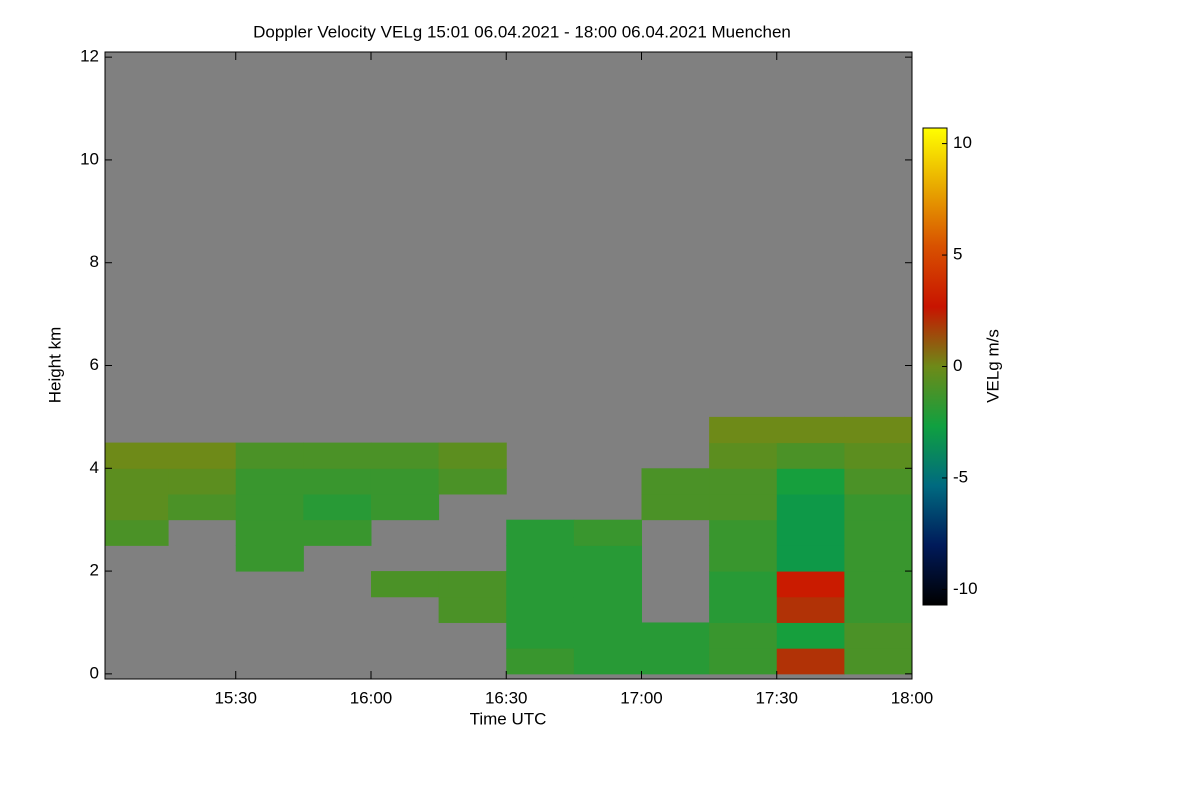  I want to click on y-axis-label: Height km, so click(54, 365).